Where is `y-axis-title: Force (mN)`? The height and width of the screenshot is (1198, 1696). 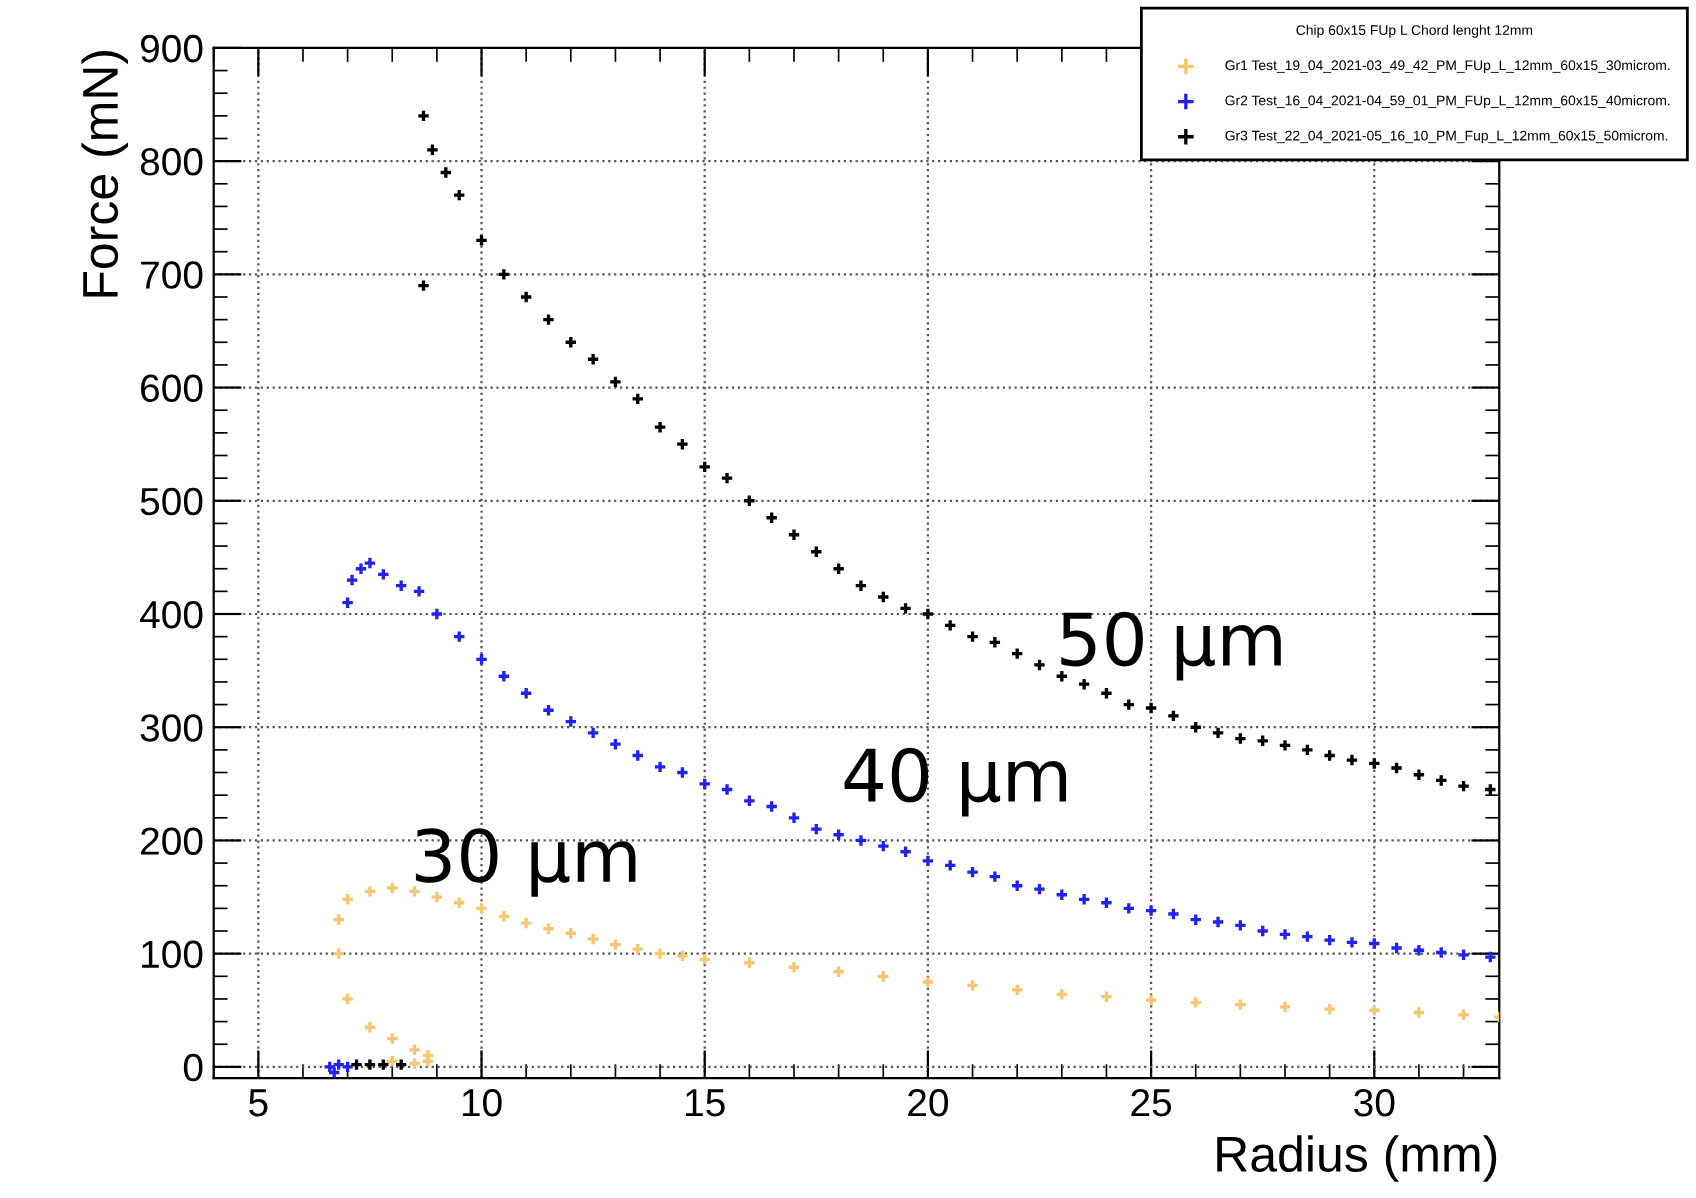
y-axis-title: Force (mN) is located at coordinates (104, 174).